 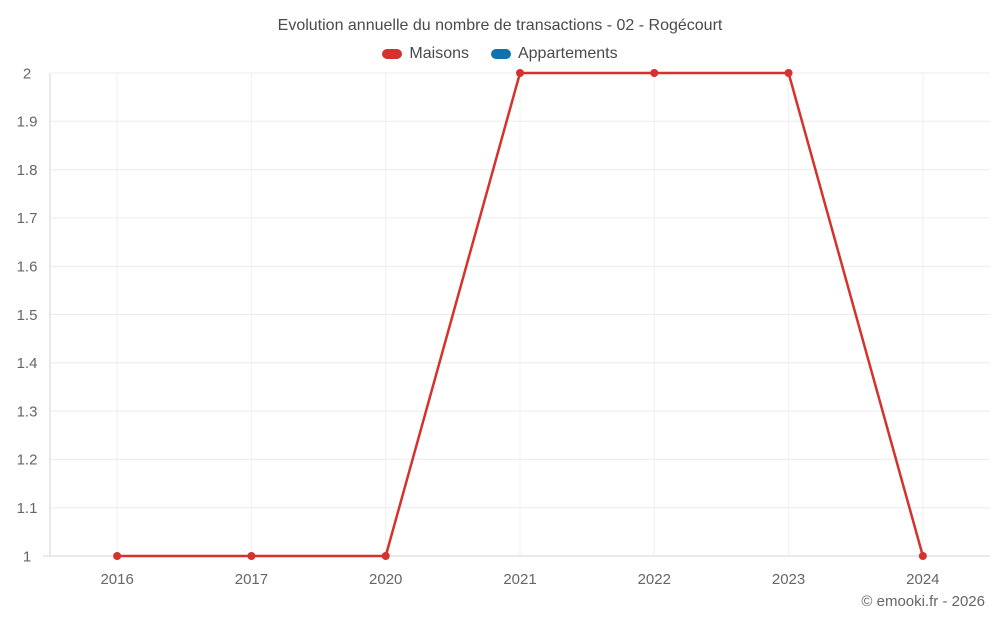 I want to click on x-axis-label: 2016, so click(x=116, y=579).